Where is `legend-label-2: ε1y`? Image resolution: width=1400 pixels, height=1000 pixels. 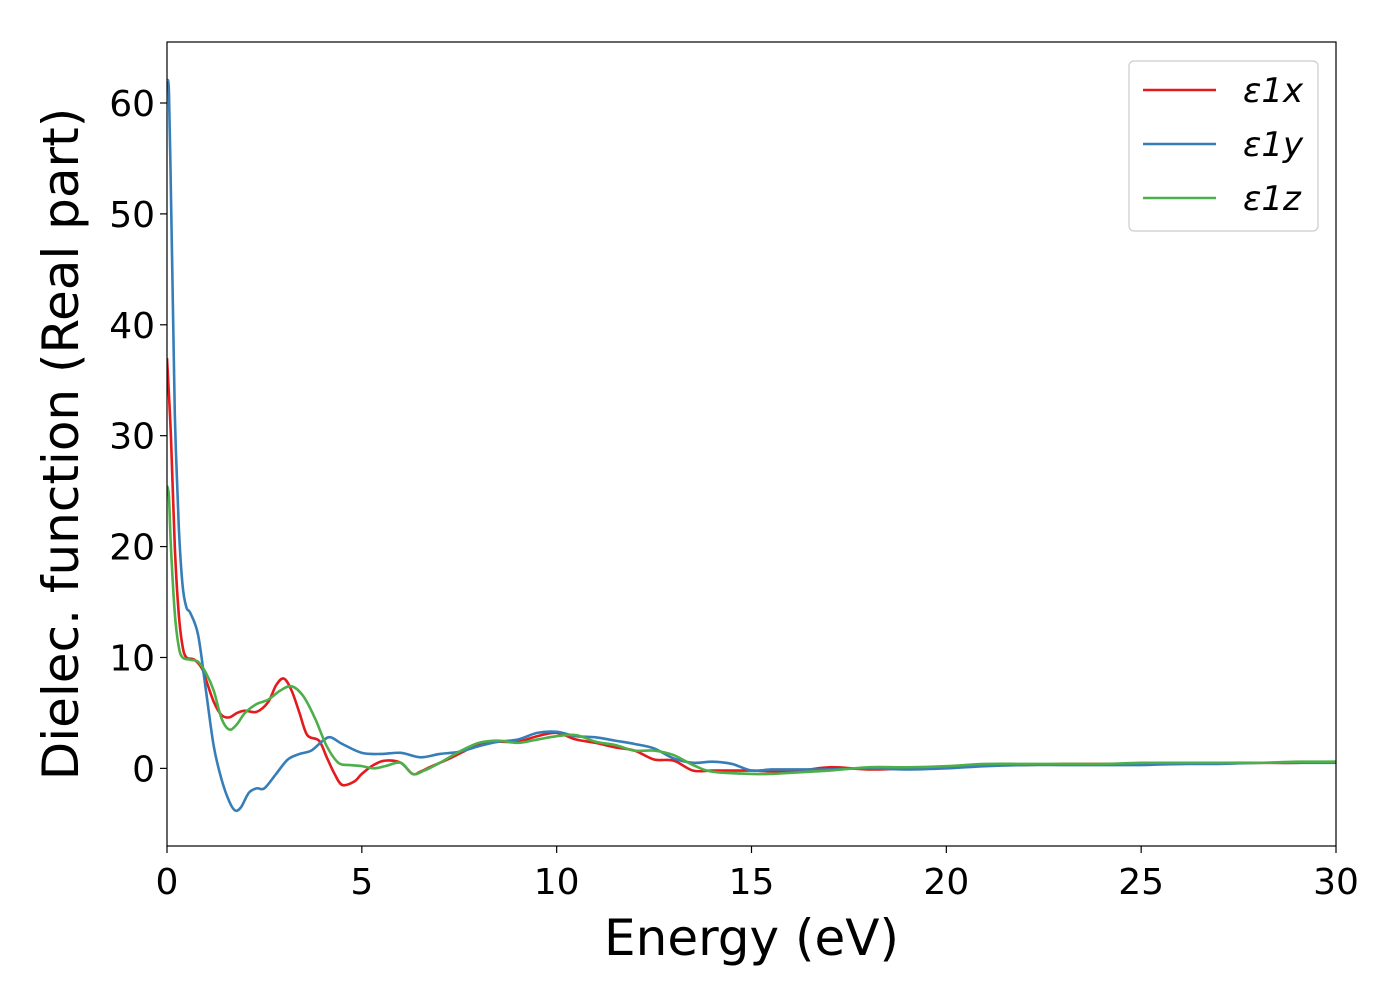
legend-label-2: ε1y is located at coordinates (1273, 145).